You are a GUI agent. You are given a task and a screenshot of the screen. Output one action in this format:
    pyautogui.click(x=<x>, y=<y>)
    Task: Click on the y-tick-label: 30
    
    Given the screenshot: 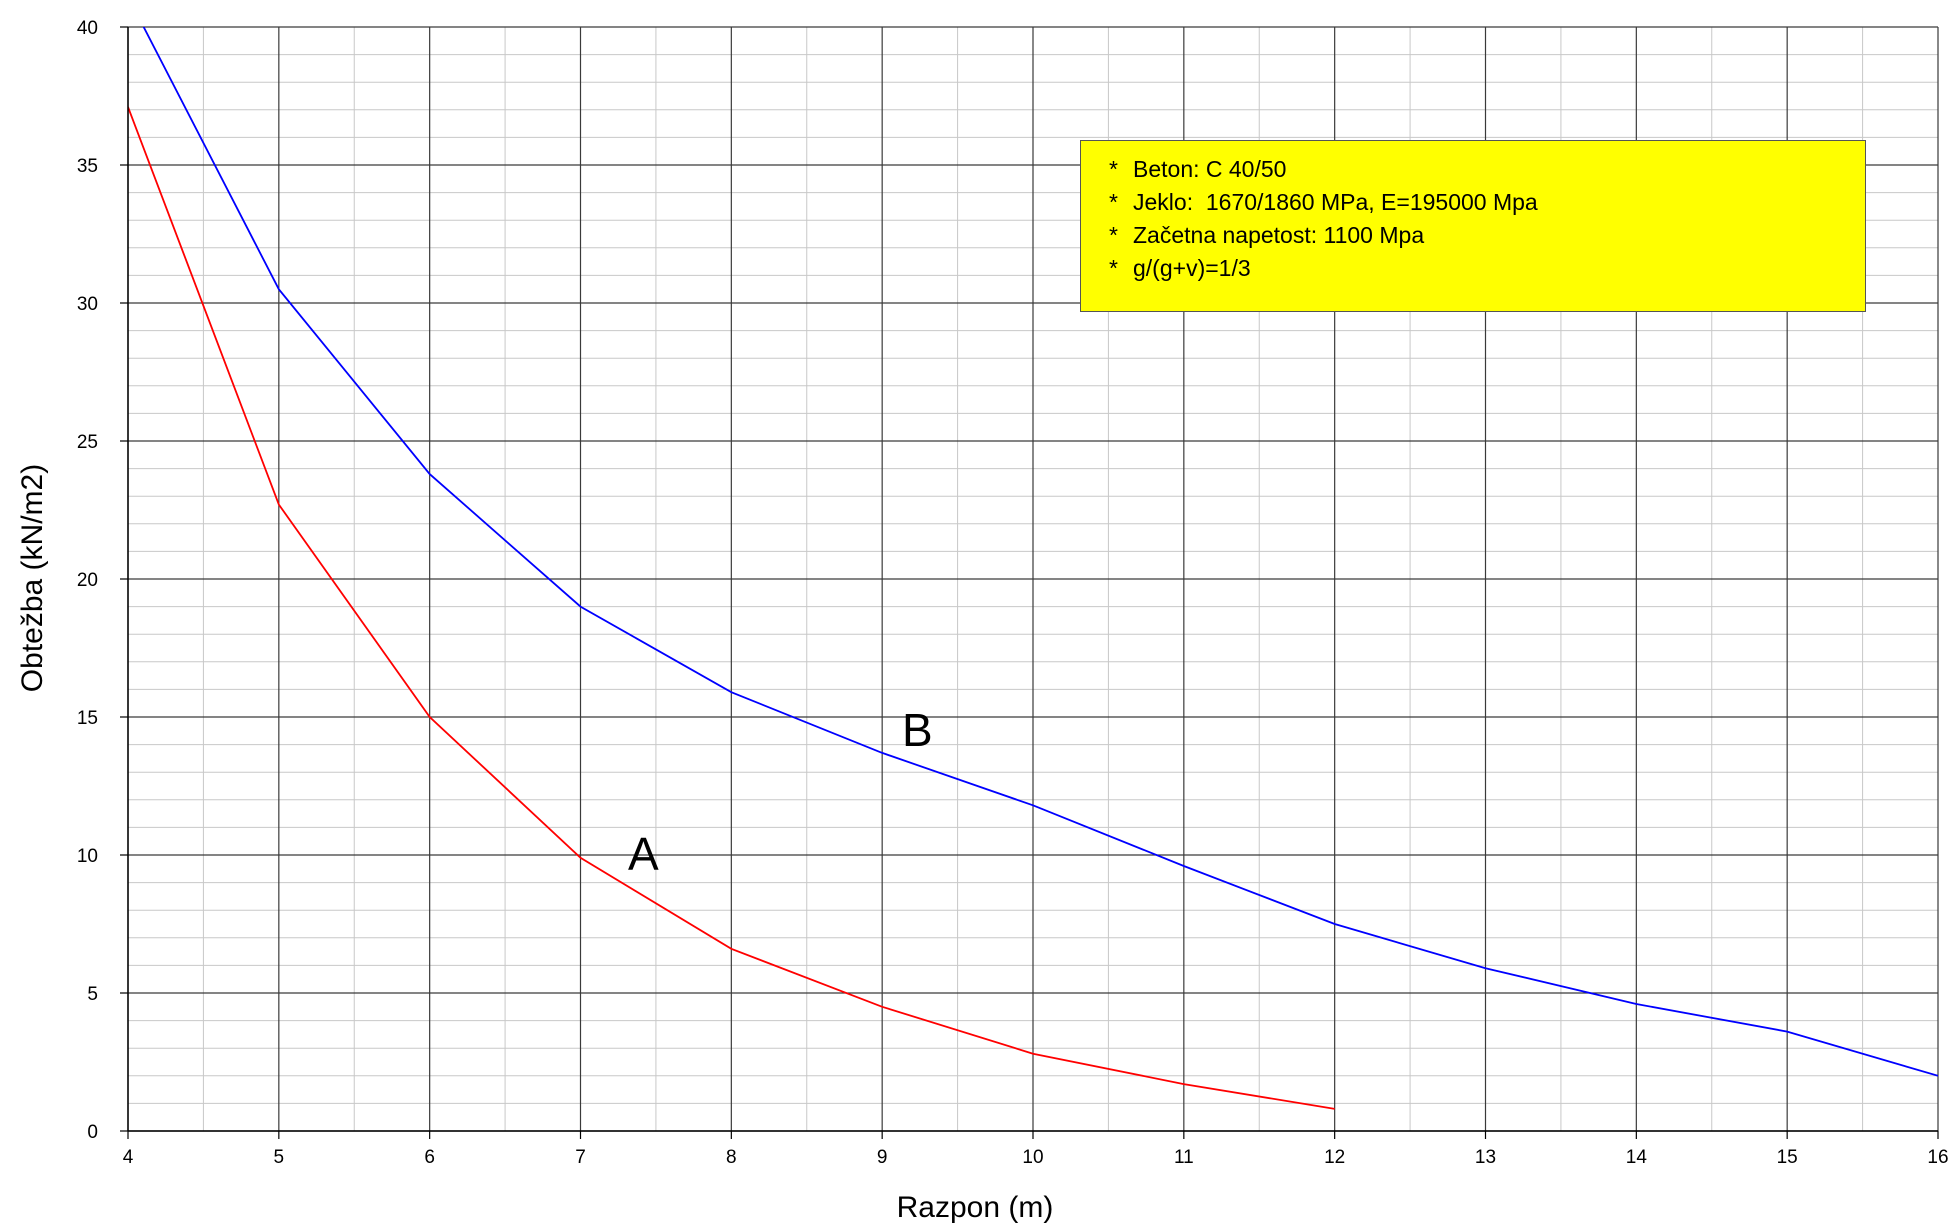 What is the action you would take?
    pyautogui.click(x=87, y=304)
    